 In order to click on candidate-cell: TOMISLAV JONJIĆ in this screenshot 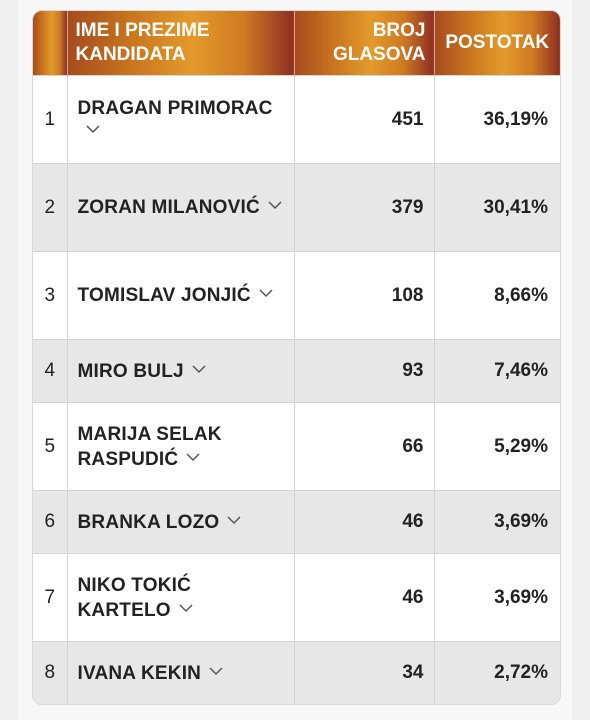, I will do `click(181, 295)`.